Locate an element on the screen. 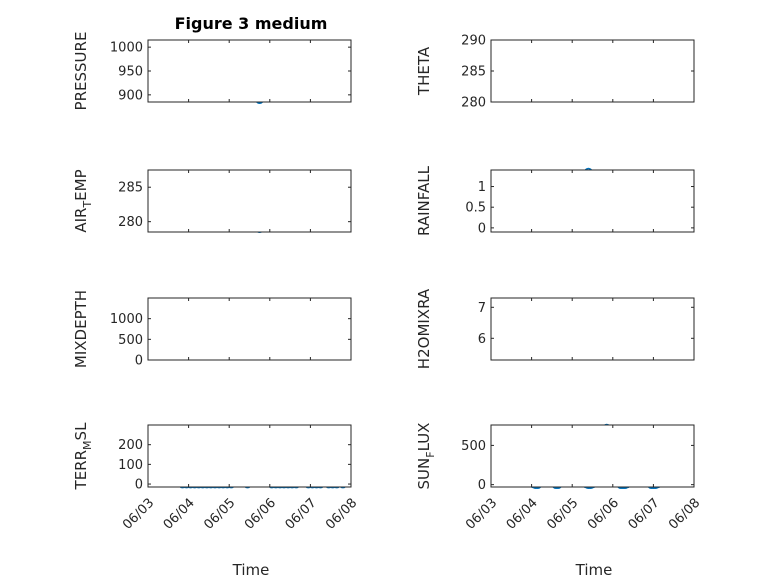  y-axis-label: SUNFLUX is located at coordinates (426, 456).